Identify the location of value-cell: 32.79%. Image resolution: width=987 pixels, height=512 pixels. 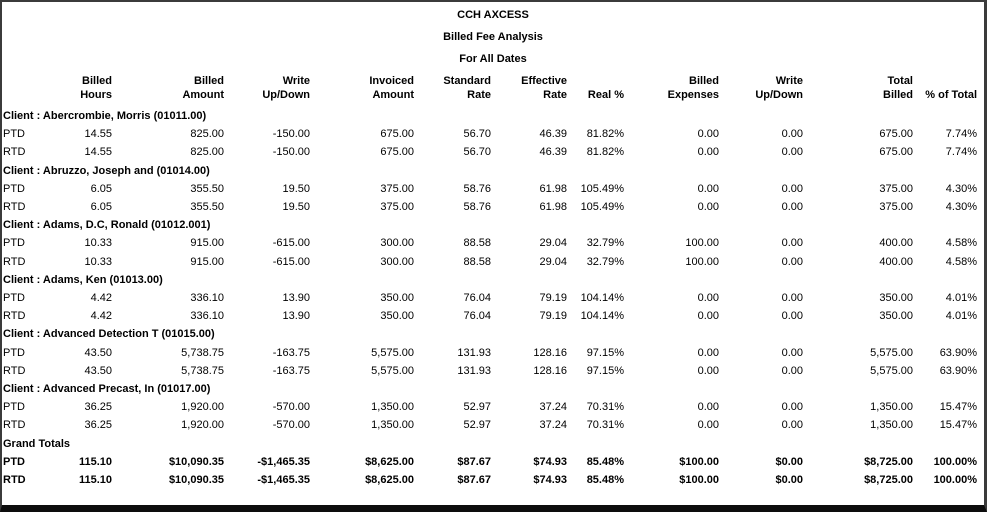
(605, 243).